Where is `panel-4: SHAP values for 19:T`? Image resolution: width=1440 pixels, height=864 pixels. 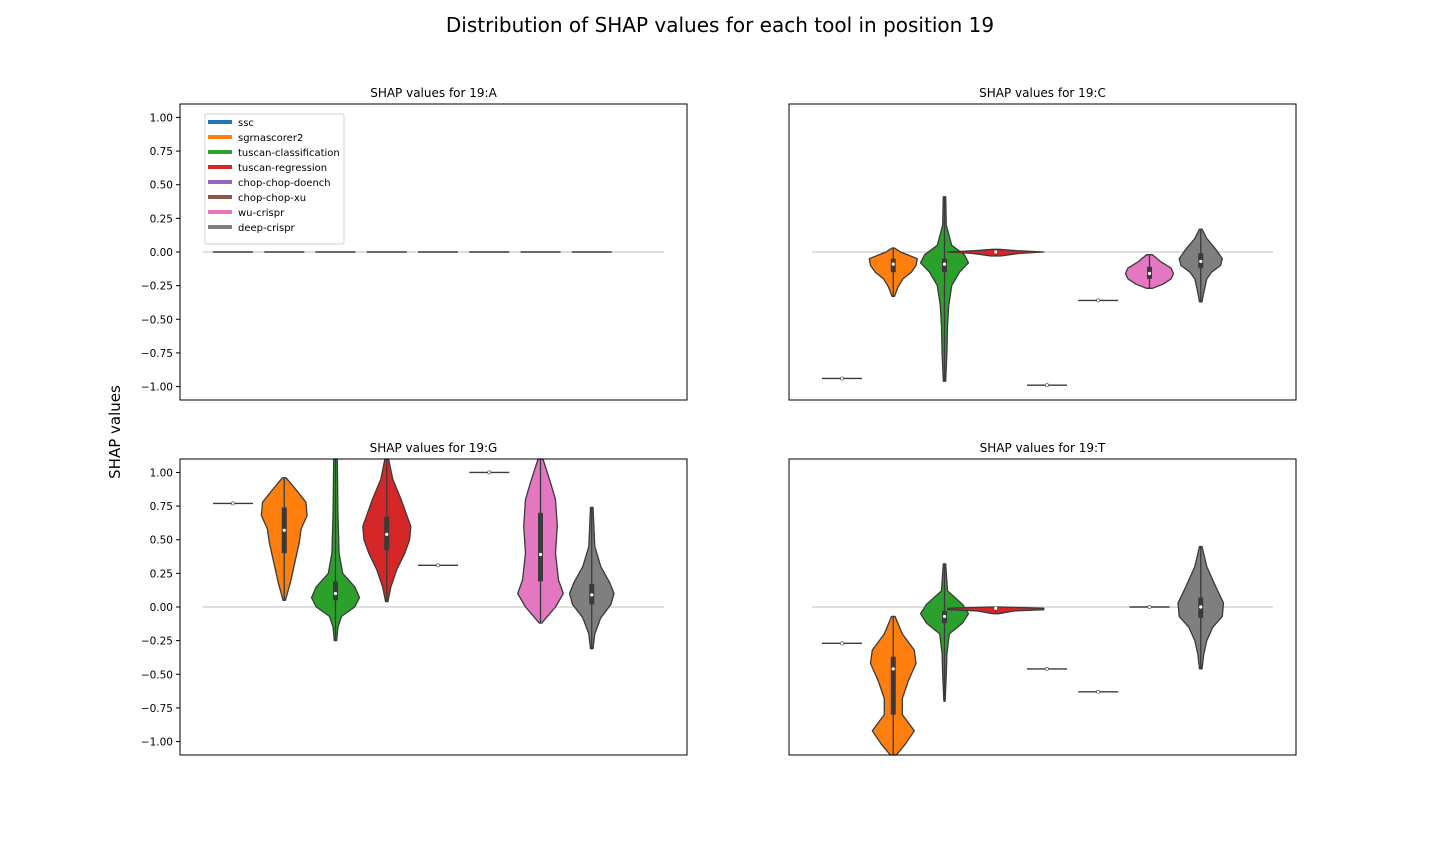 panel-4: SHAP values for 19:T is located at coordinates (1042, 598).